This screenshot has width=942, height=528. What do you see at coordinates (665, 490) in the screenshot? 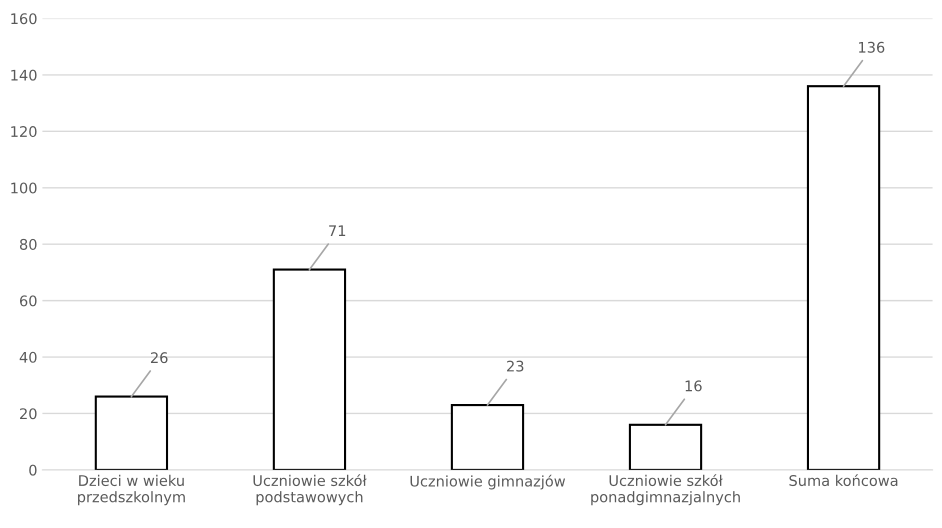
I see `x-tick-label: Uczniowie szkół ponadgimnazjalnych` at bounding box center [665, 490].